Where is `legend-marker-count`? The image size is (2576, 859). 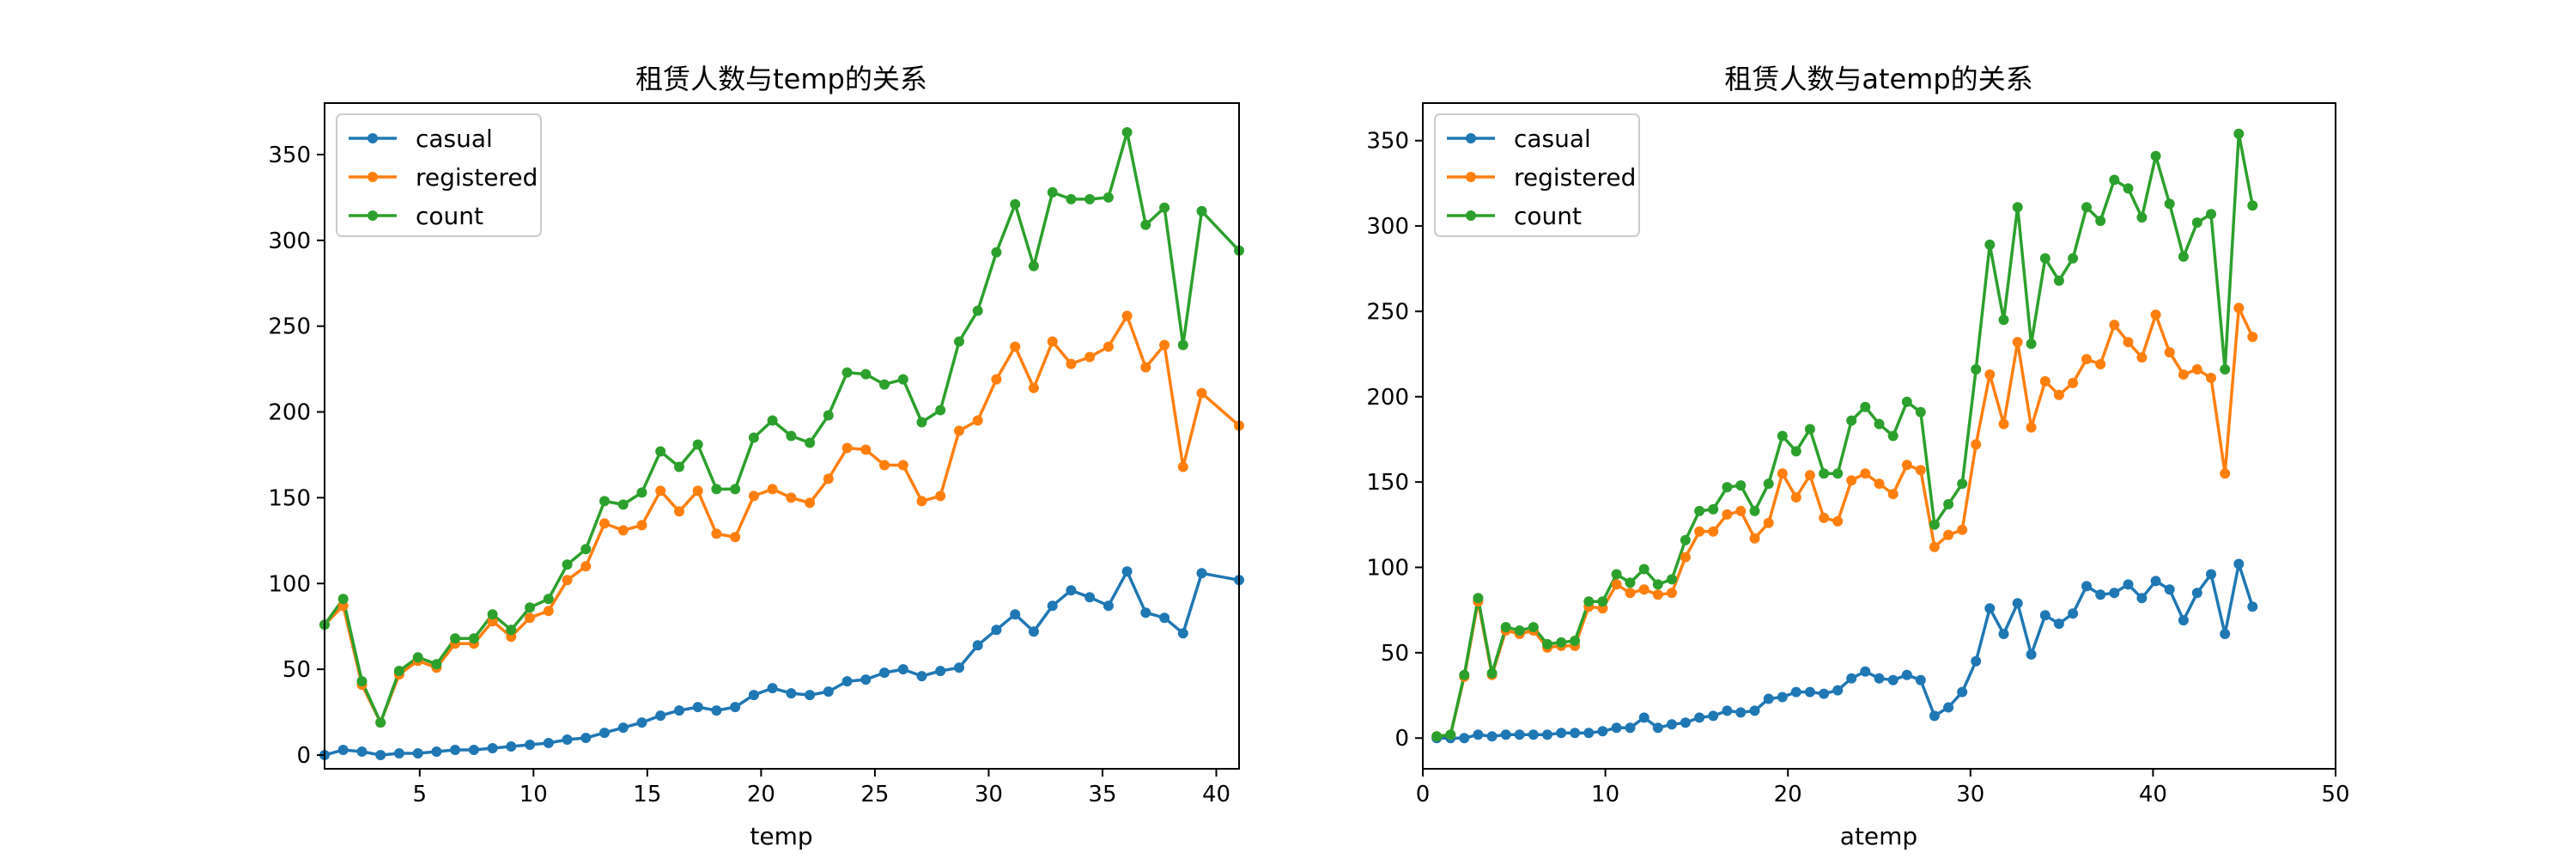
legend-marker-count is located at coordinates (373, 216).